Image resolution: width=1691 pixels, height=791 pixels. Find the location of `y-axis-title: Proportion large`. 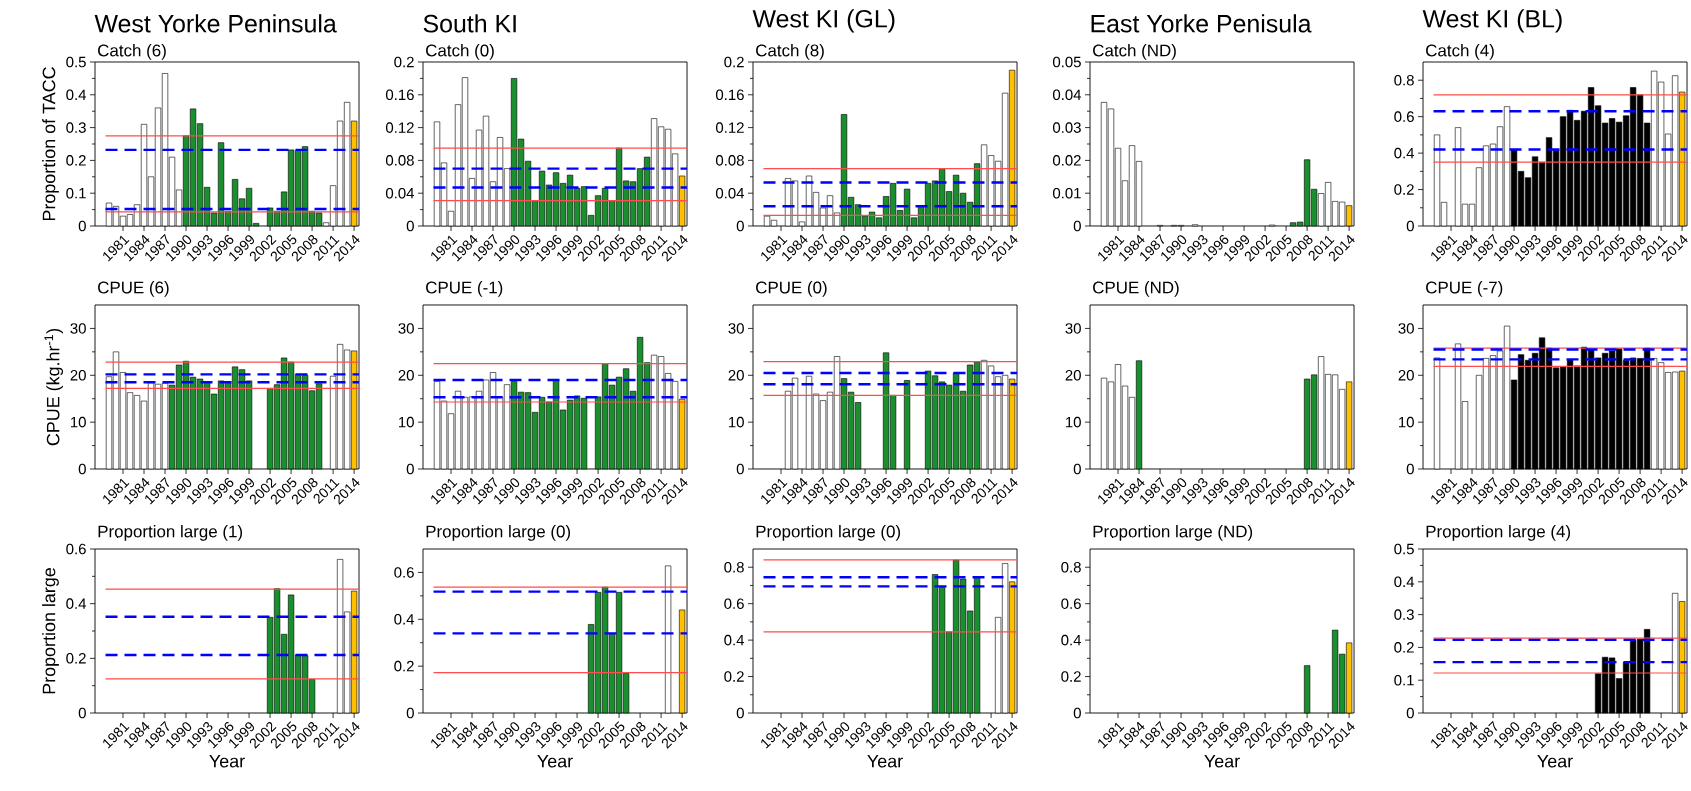

y-axis-title: Proportion large is located at coordinates (50, 631).